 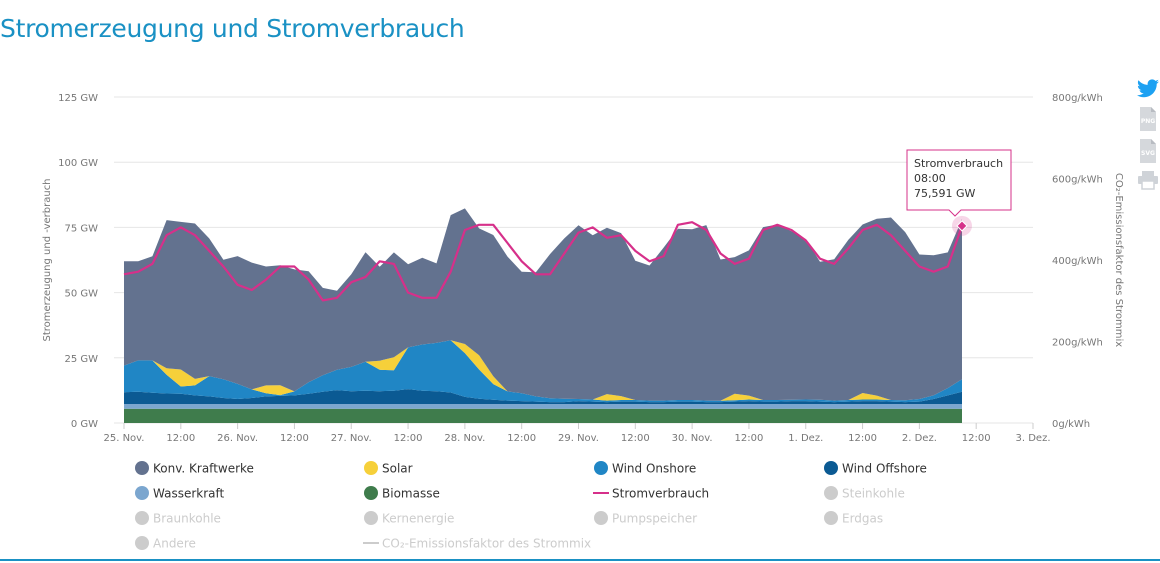 I want to click on area-wind-offshore, so click(x=543, y=396).